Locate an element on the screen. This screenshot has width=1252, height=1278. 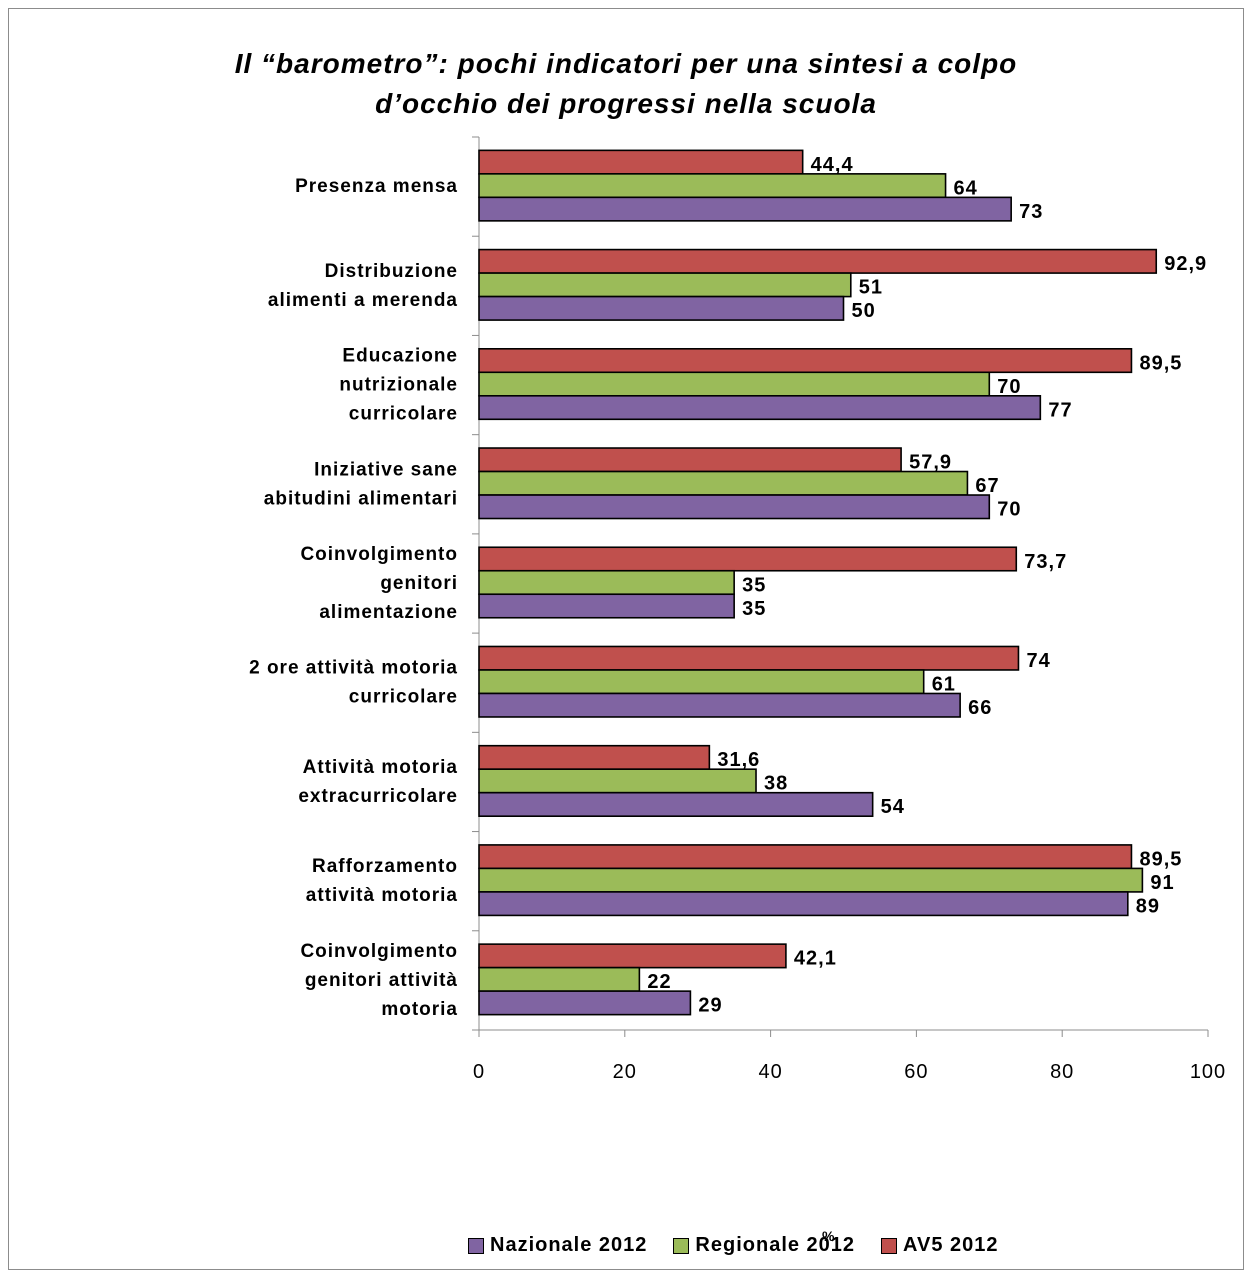
data-label: 92,9 is located at coordinates (1185, 264).